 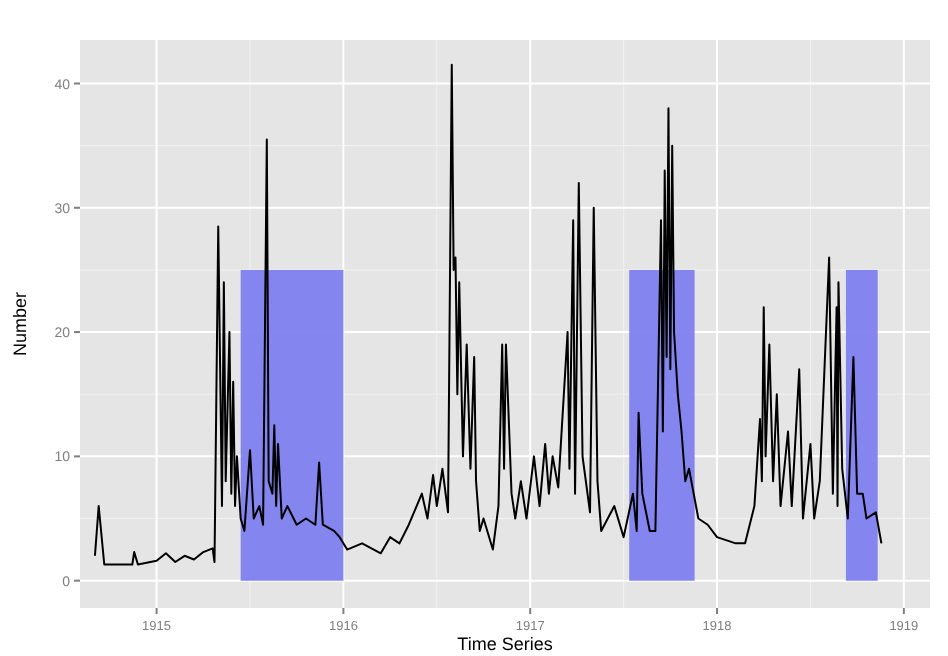 What do you see at coordinates (505, 644) in the screenshot?
I see `x-axis-title: Time Series` at bounding box center [505, 644].